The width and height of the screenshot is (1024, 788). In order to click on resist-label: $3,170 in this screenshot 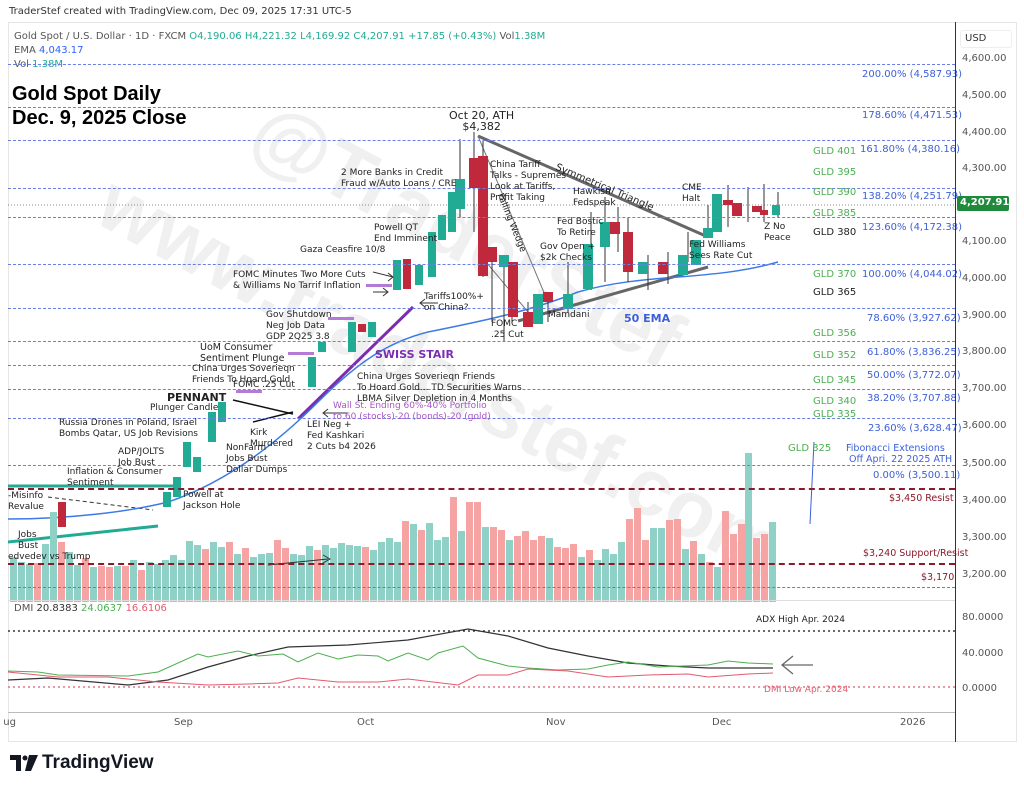, I will do `click(938, 577)`.